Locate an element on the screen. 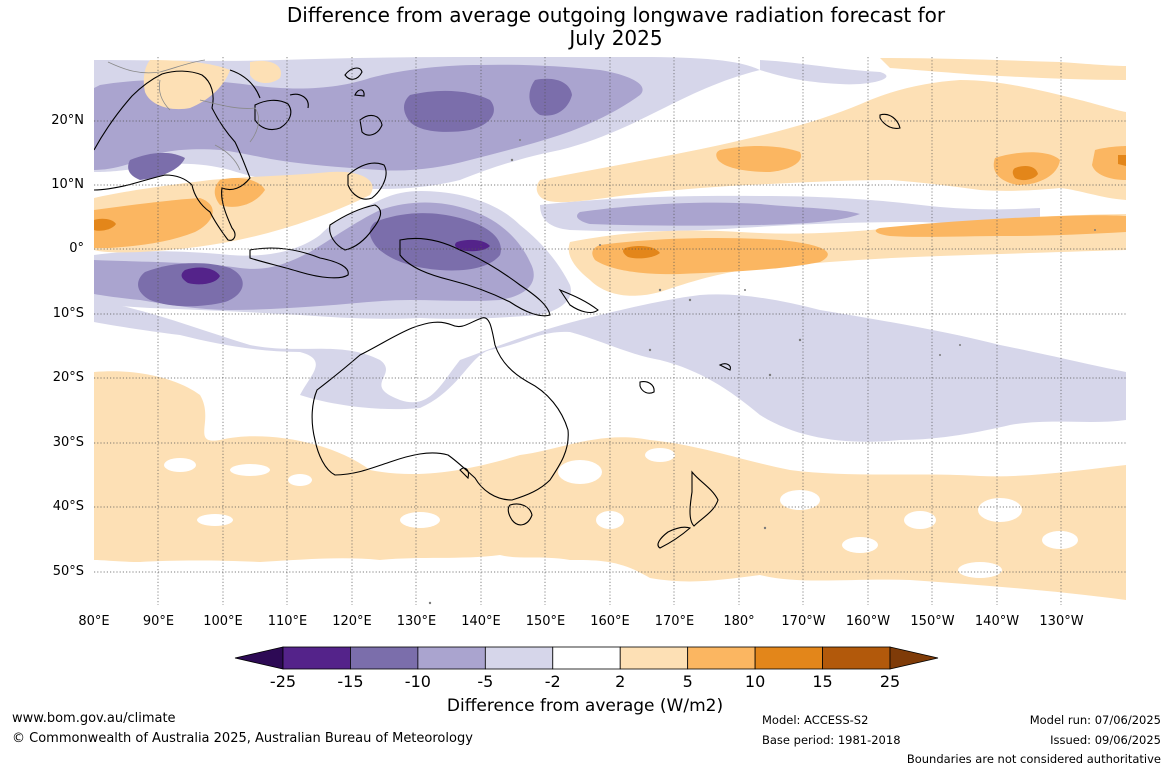 Image resolution: width=1173 pixels, height=770 pixels. issued-date: Issued: 09/06/2025 is located at coordinates (1105, 740).